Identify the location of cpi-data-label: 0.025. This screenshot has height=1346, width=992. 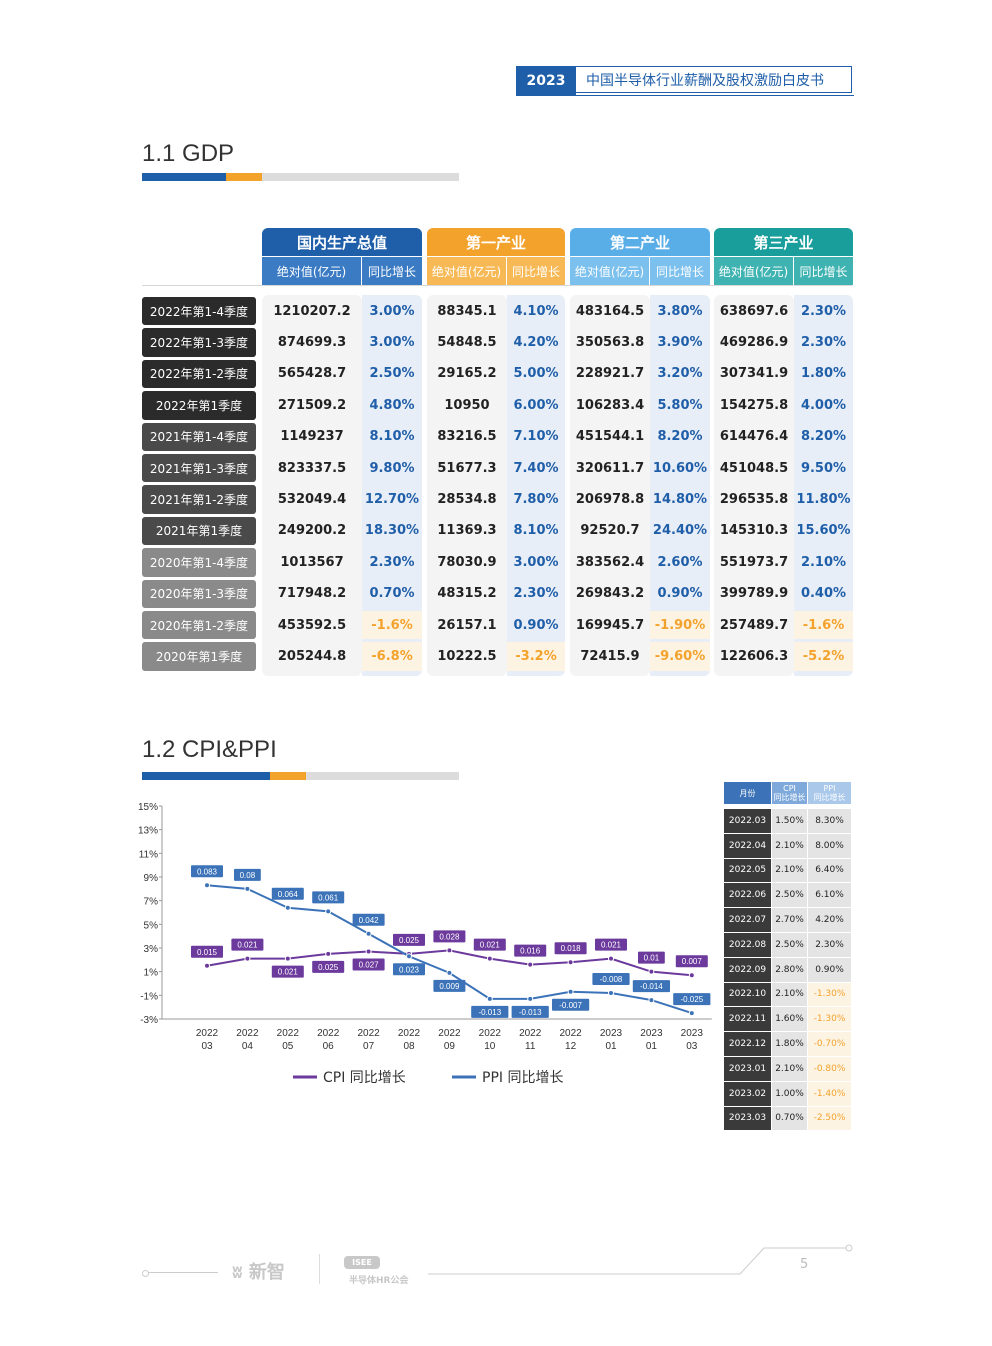
(409, 940).